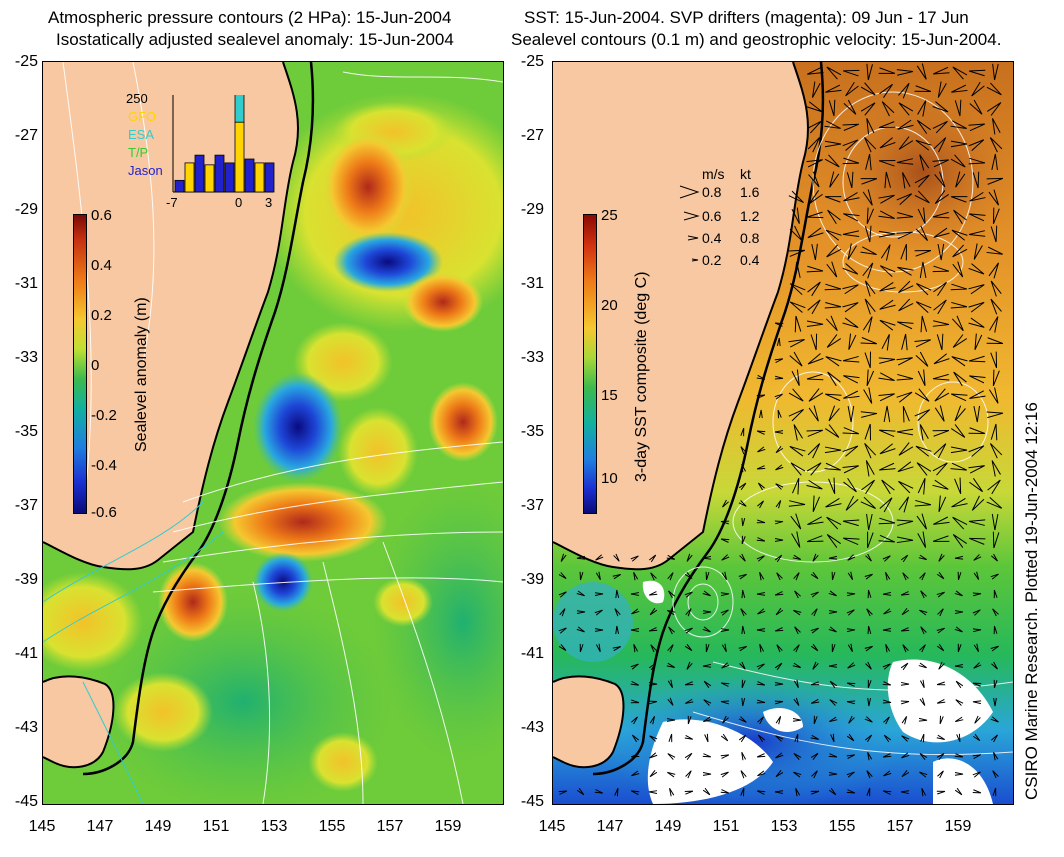 The height and width of the screenshot is (857, 1064). Describe the element at coordinates (223, 144) in the screenshot. I see `inset-bars` at that location.